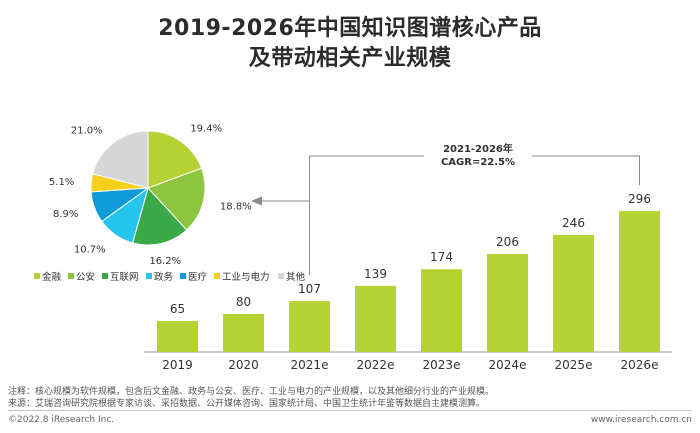 The width and height of the screenshot is (700, 433). I want to click on copyright-text: ©2022.8 iResearch Inc., so click(61, 420).